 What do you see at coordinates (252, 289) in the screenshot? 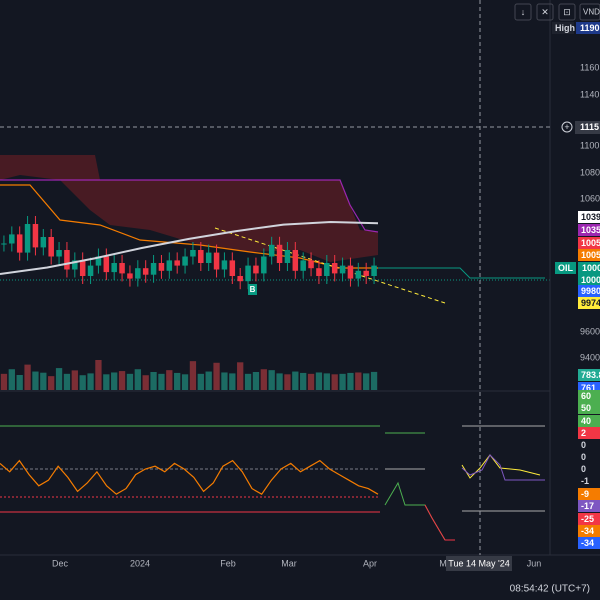
I see `signal-marker` at bounding box center [252, 289].